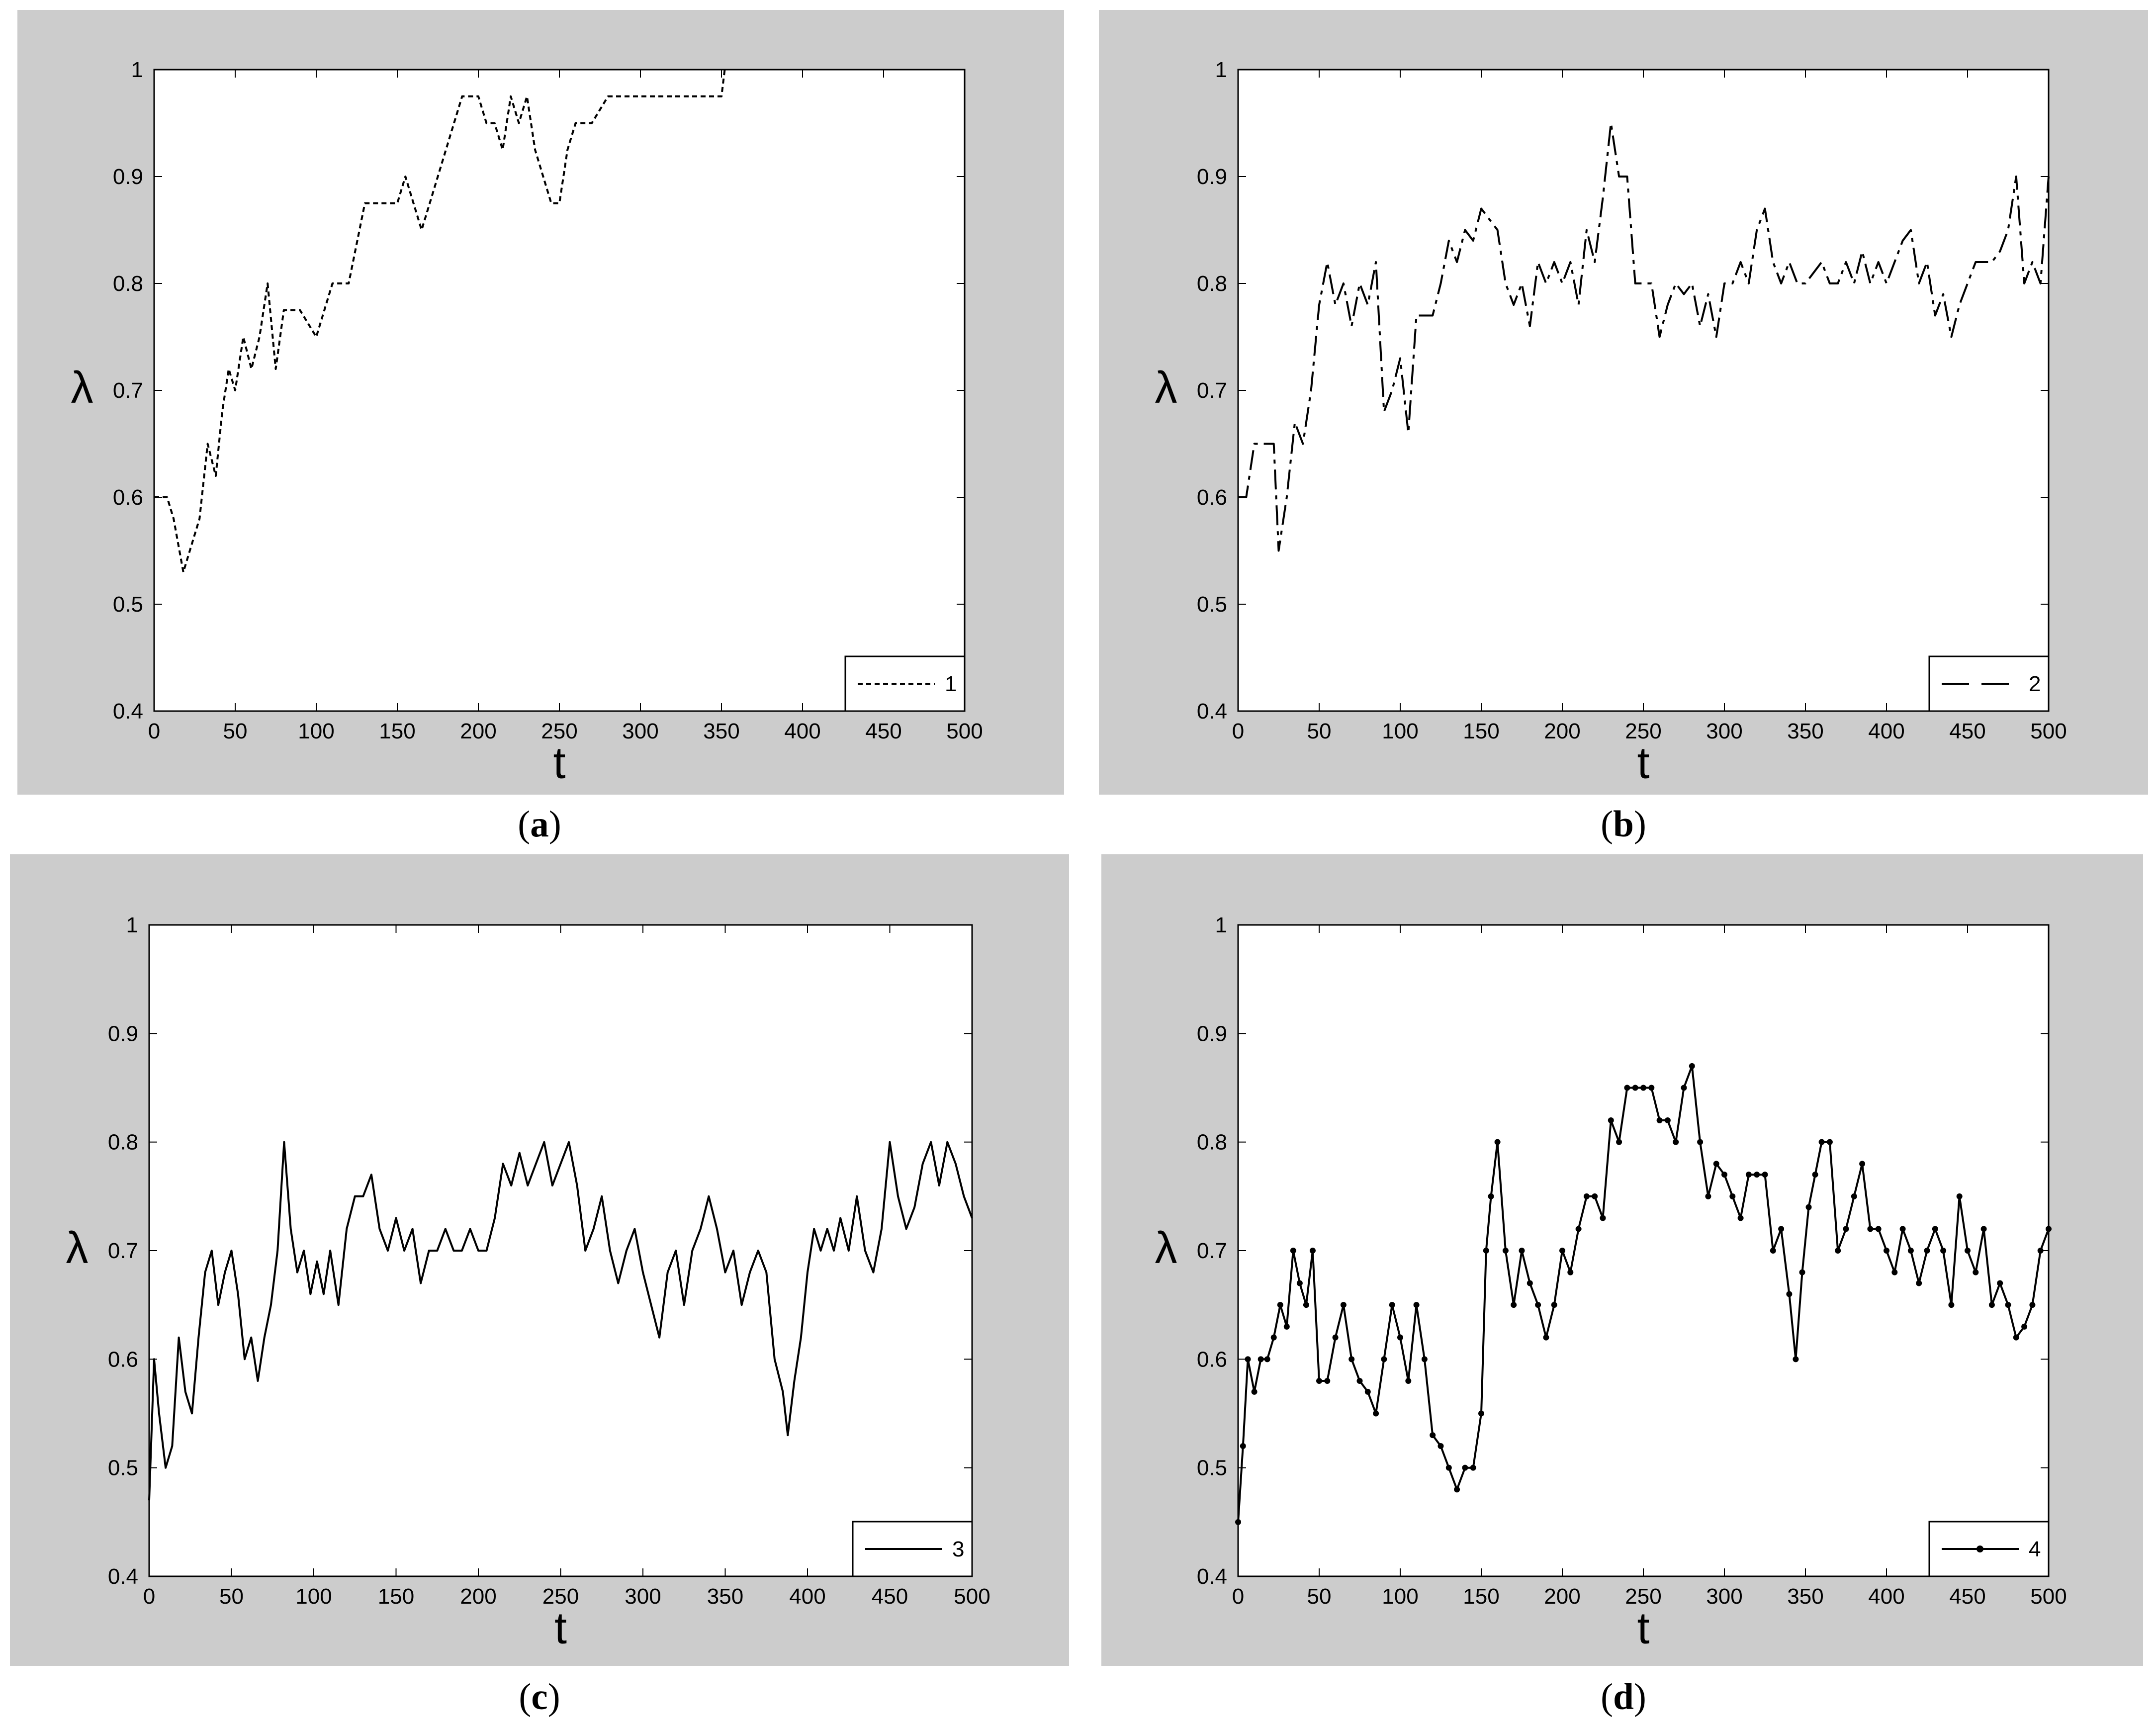  What do you see at coordinates (951, 684) in the screenshot?
I see `legend-label: 1` at bounding box center [951, 684].